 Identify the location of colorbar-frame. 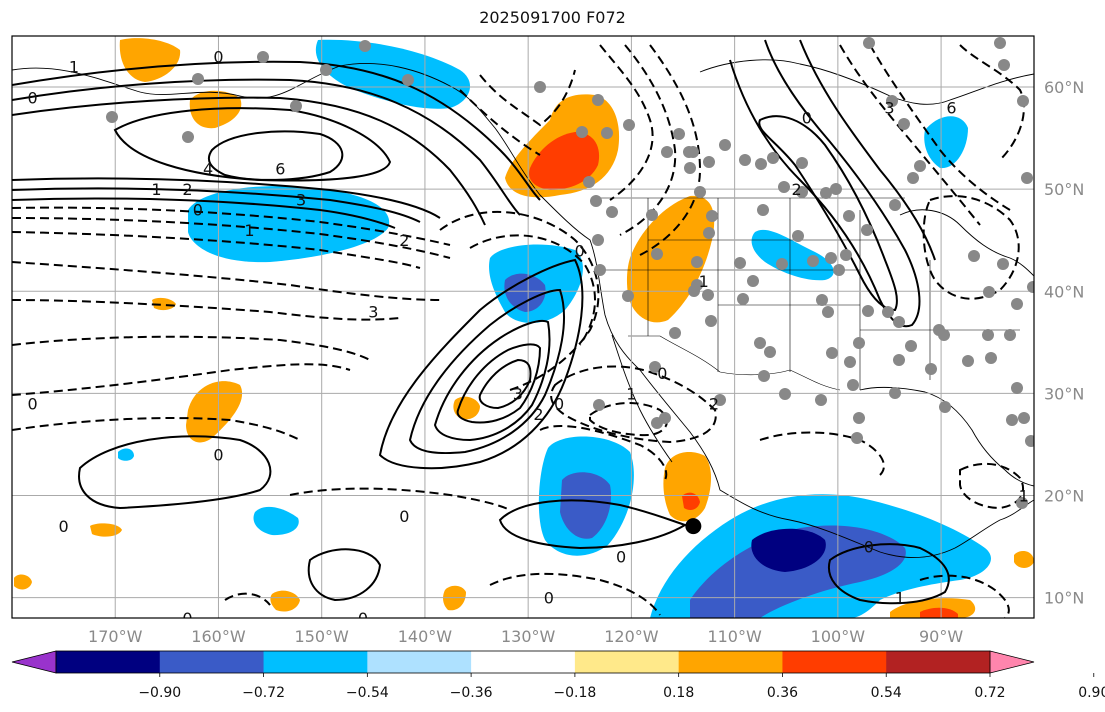
(523, 662).